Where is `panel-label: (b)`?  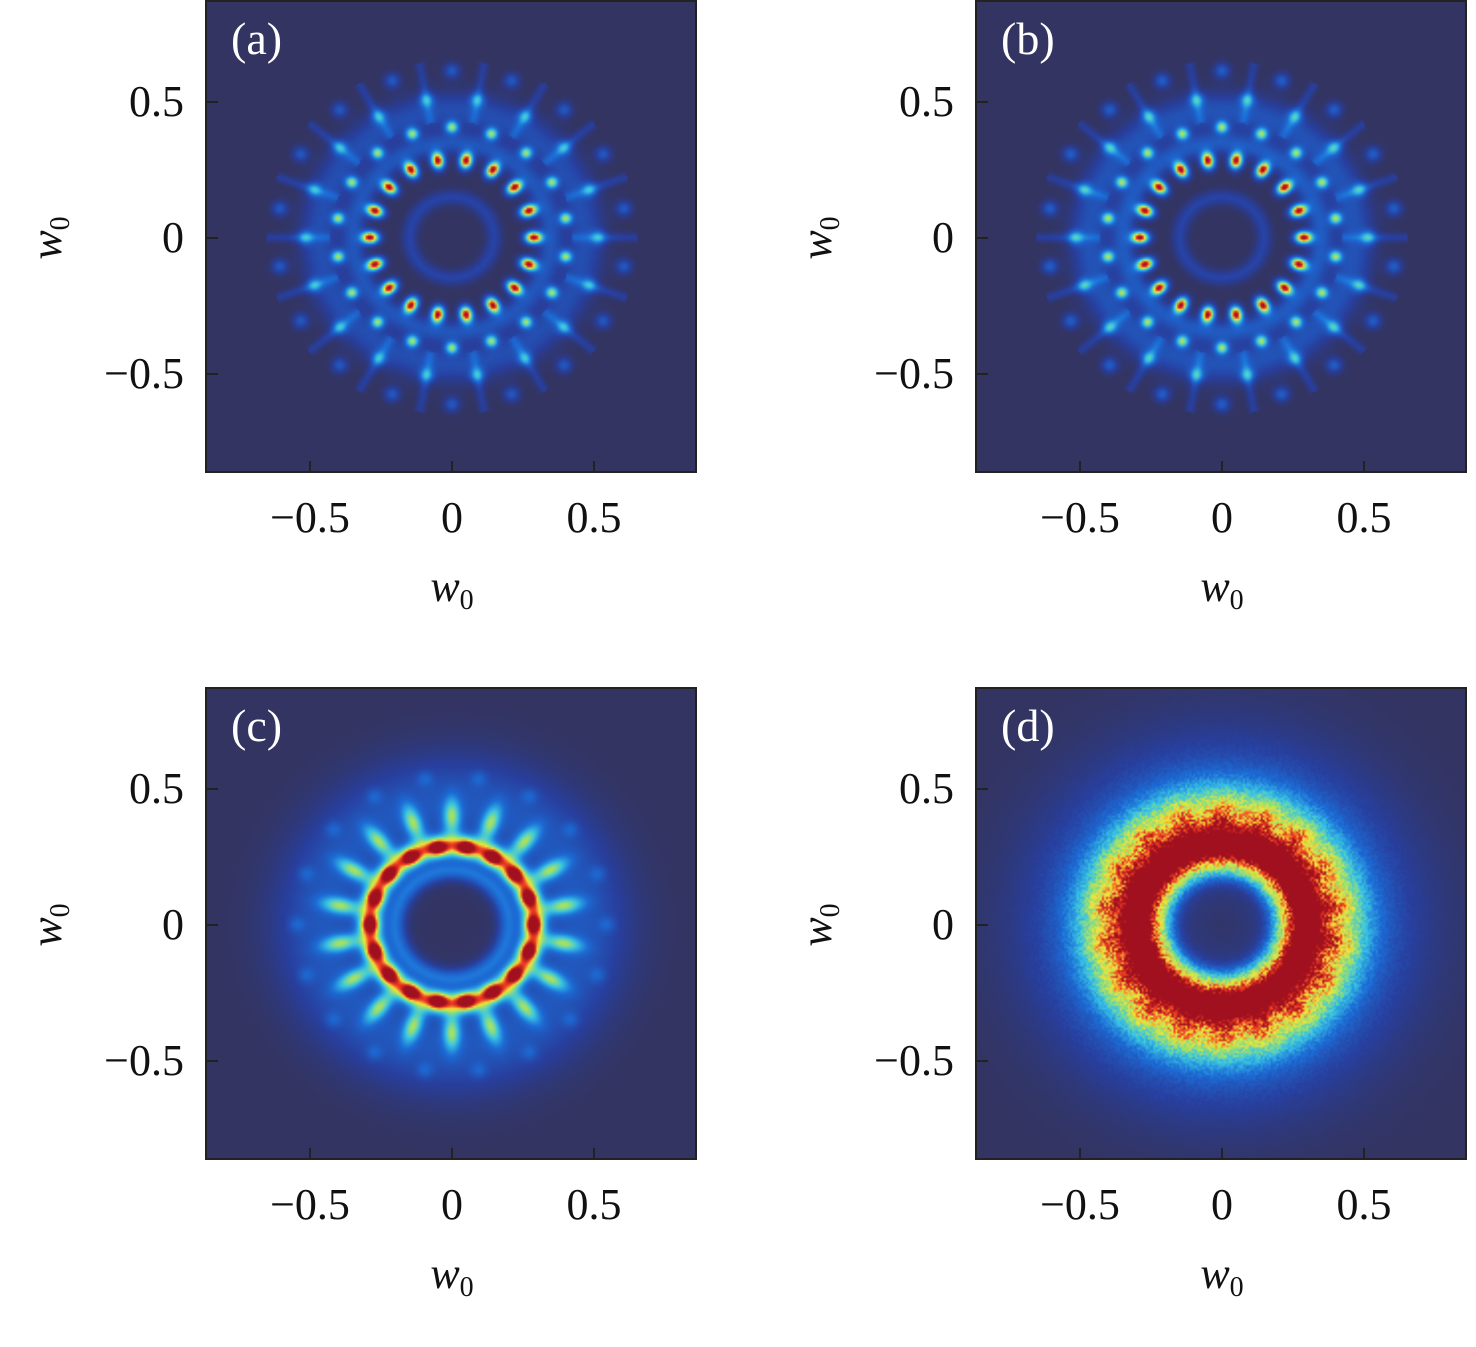 panel-label: (b) is located at coordinates (1028, 38).